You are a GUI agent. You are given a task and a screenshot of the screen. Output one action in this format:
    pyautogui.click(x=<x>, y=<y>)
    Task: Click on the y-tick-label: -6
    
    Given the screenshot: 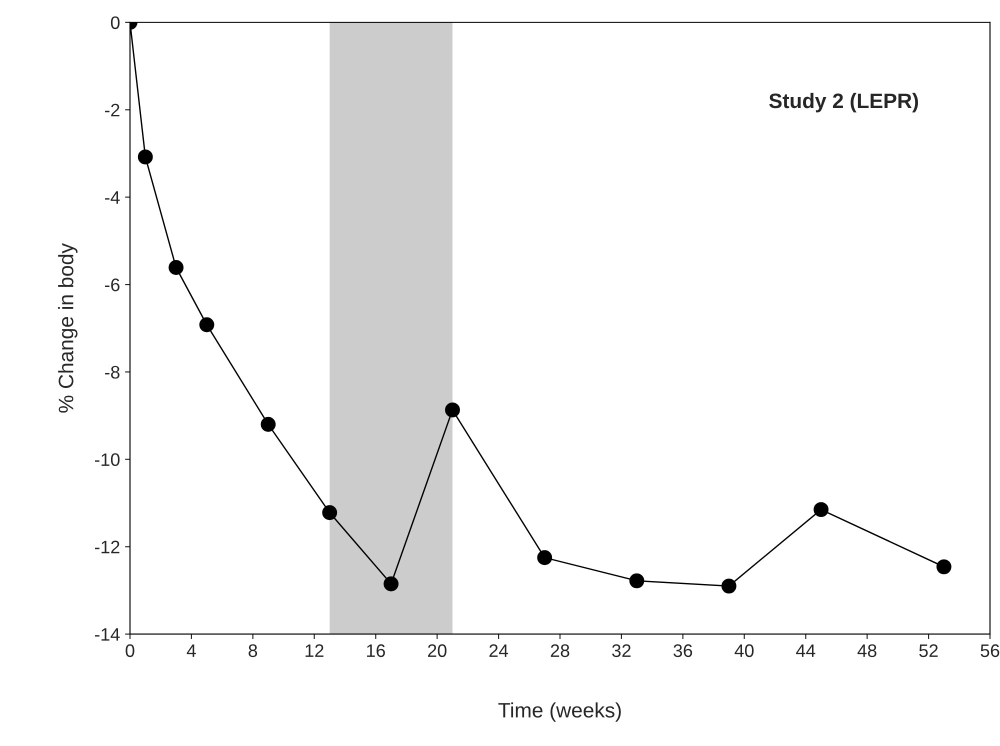 What is the action you would take?
    pyautogui.click(x=112, y=285)
    